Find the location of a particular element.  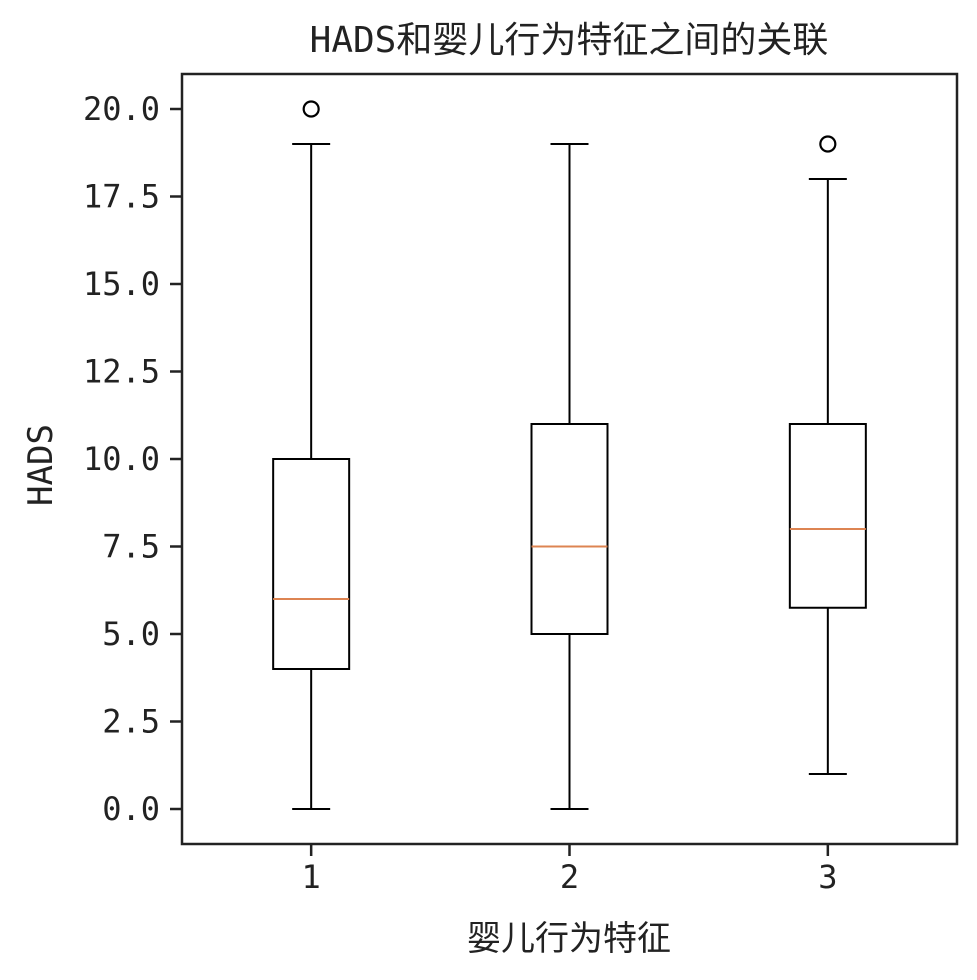

x-tick-label: 1 is located at coordinates (311, 877).